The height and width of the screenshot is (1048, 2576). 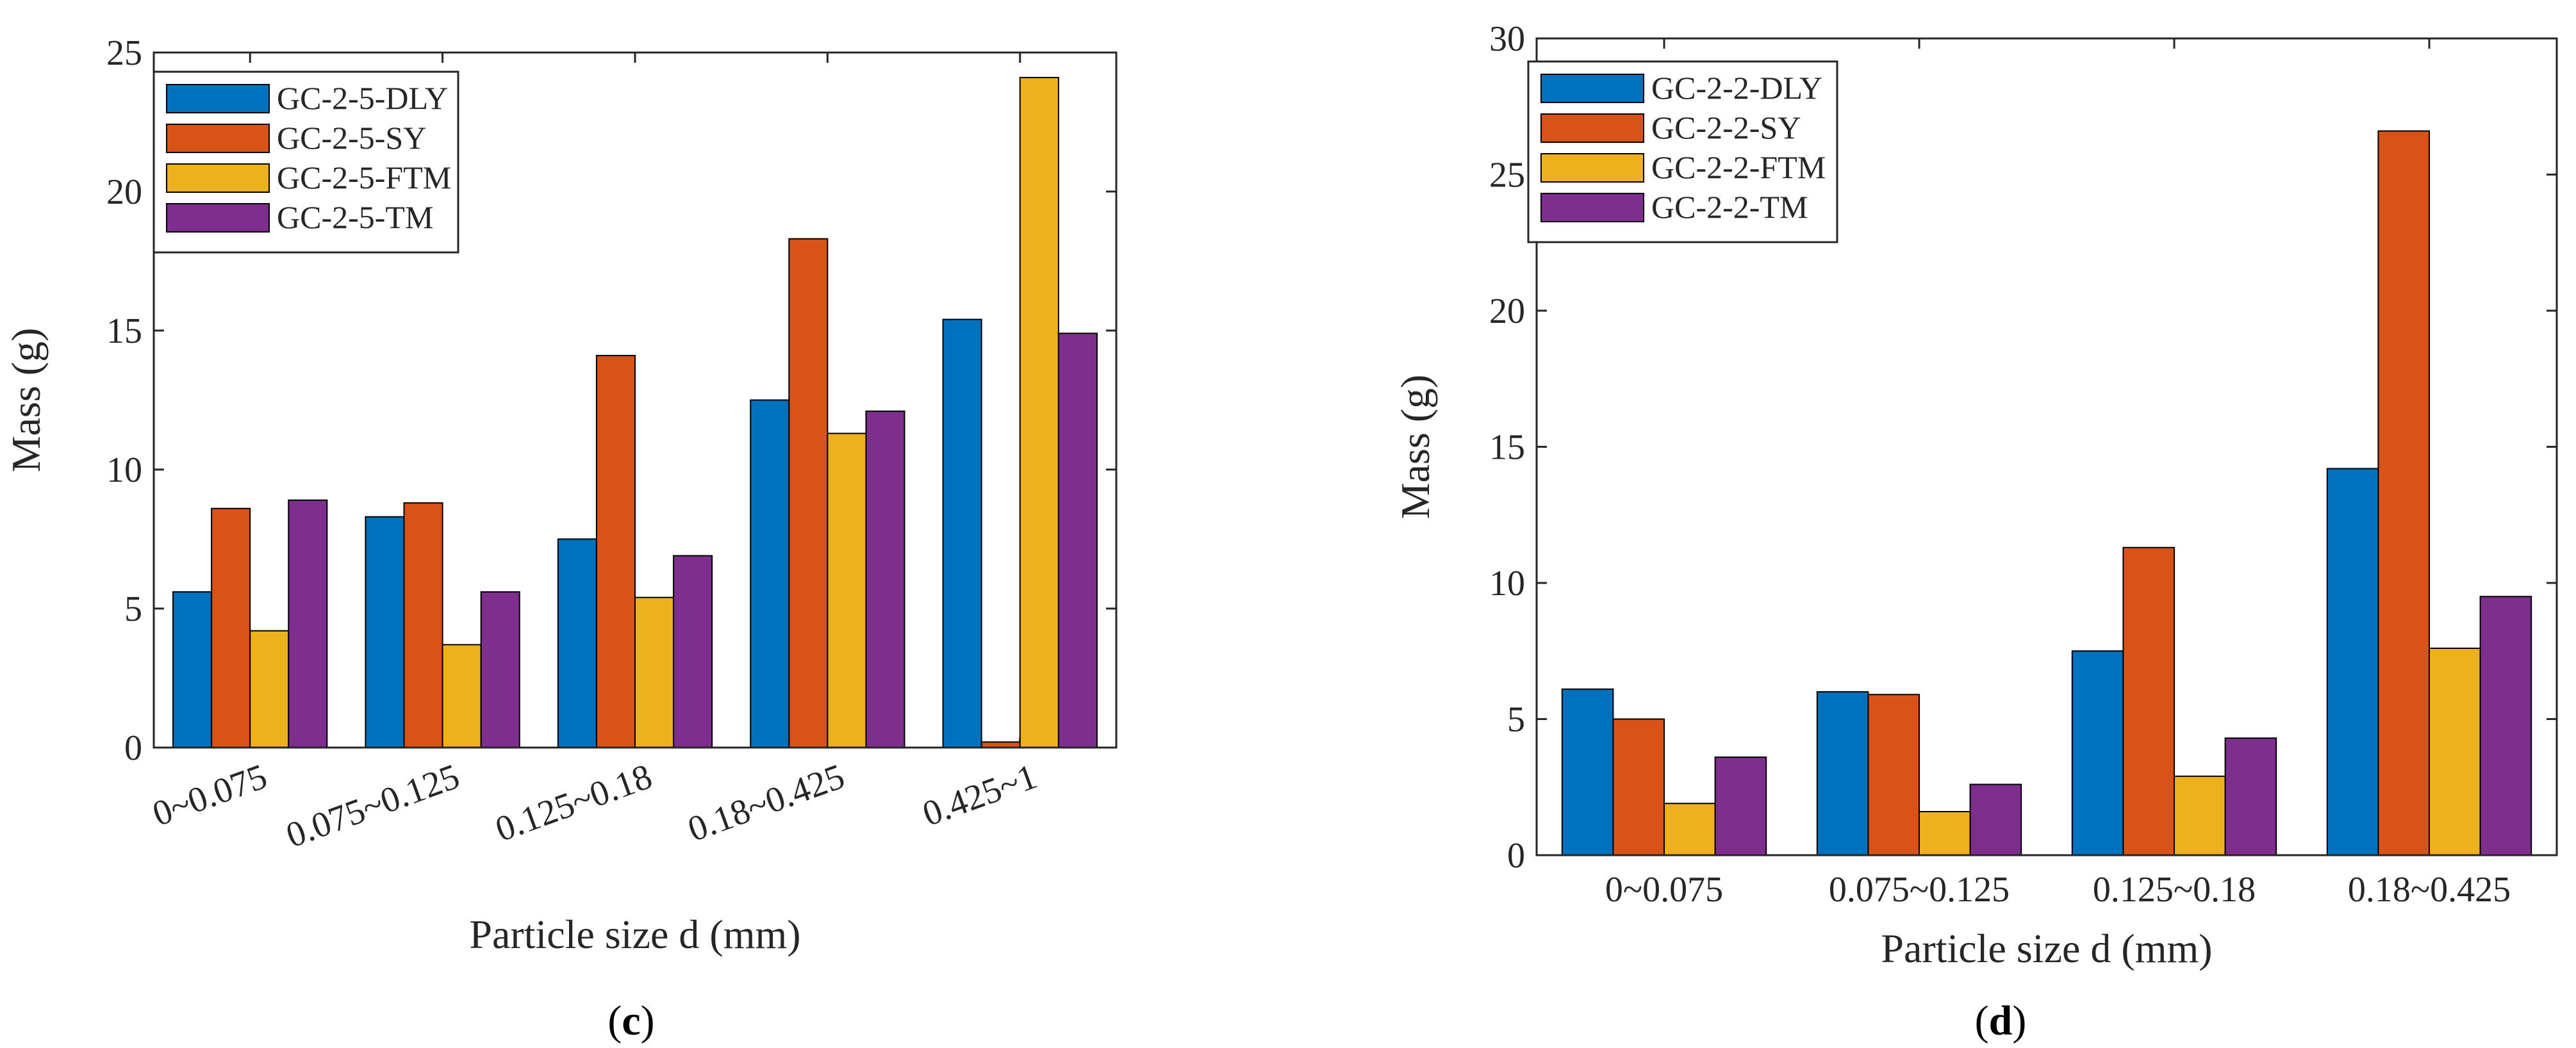 What do you see at coordinates (462, 696) in the screenshot?
I see `bar-GC-2-5-FTM-0.075~0.125` at bounding box center [462, 696].